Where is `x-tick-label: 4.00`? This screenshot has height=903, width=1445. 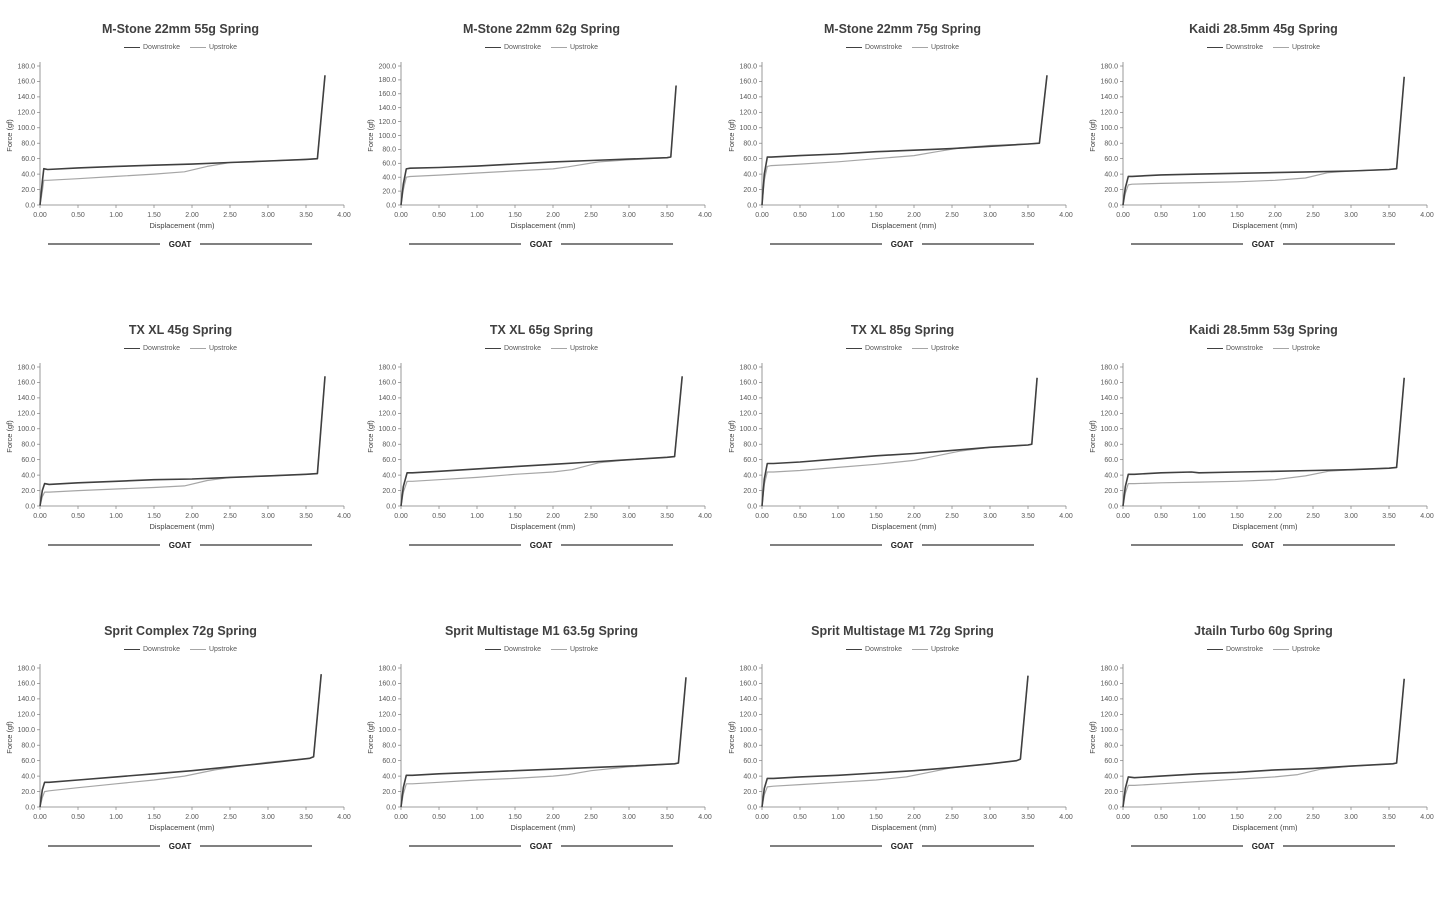
x-tick-label: 4.00 is located at coordinates (1427, 215).